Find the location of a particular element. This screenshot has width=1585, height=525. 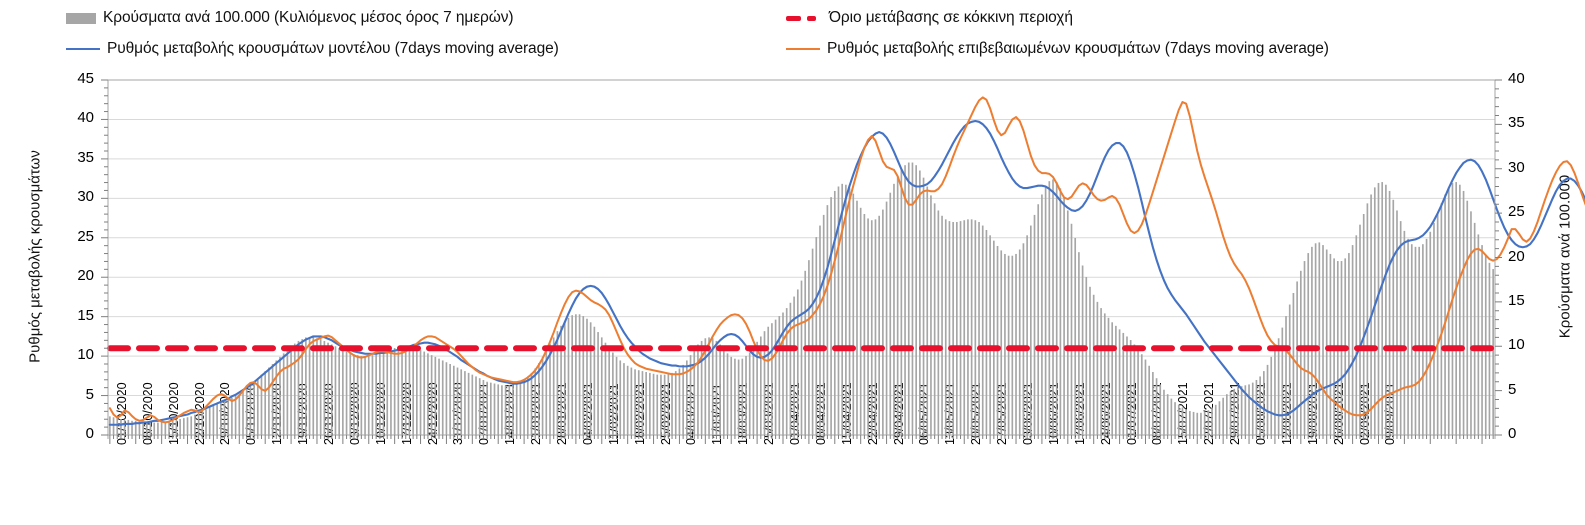

y-axis-left-tick-label: 35 is located at coordinates (85, 157).